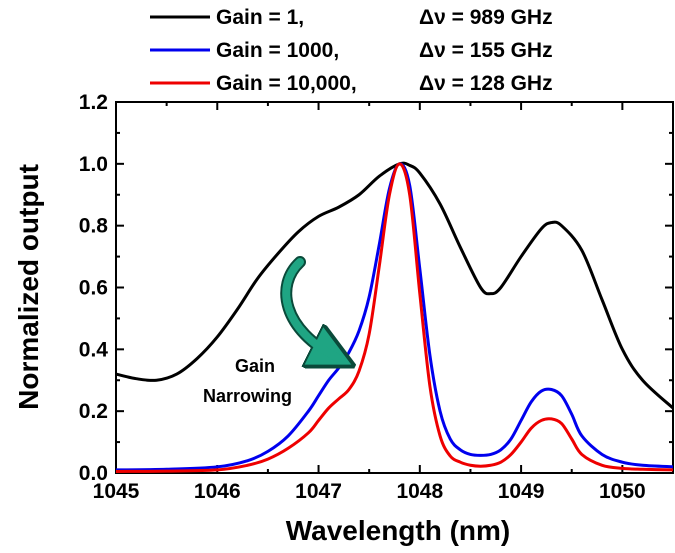 Image resolution: width=675 pixels, height=553 pixels. What do you see at coordinates (286, 83) in the screenshot?
I see `legend-label: Gain = 10,000,` at bounding box center [286, 83].